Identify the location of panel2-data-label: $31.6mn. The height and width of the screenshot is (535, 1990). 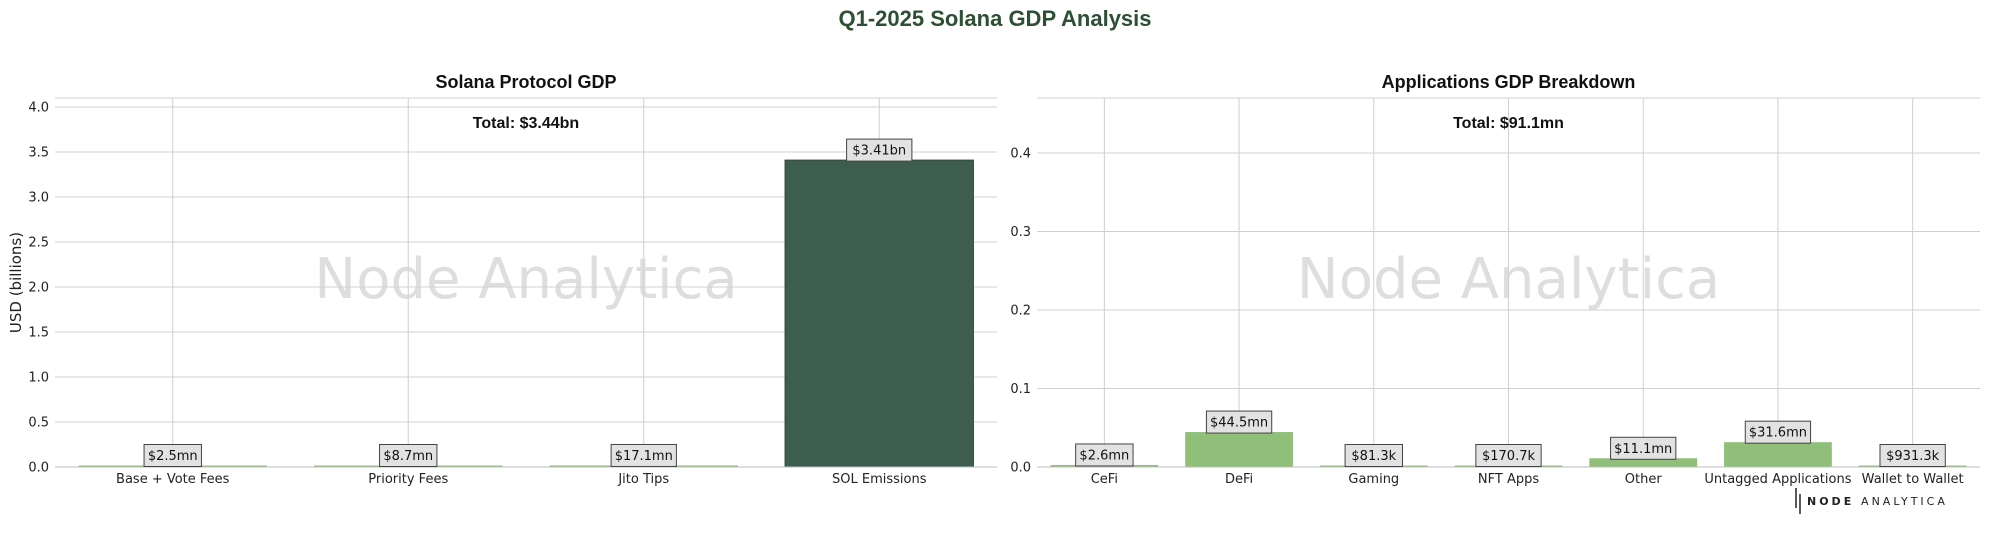
(1778, 433).